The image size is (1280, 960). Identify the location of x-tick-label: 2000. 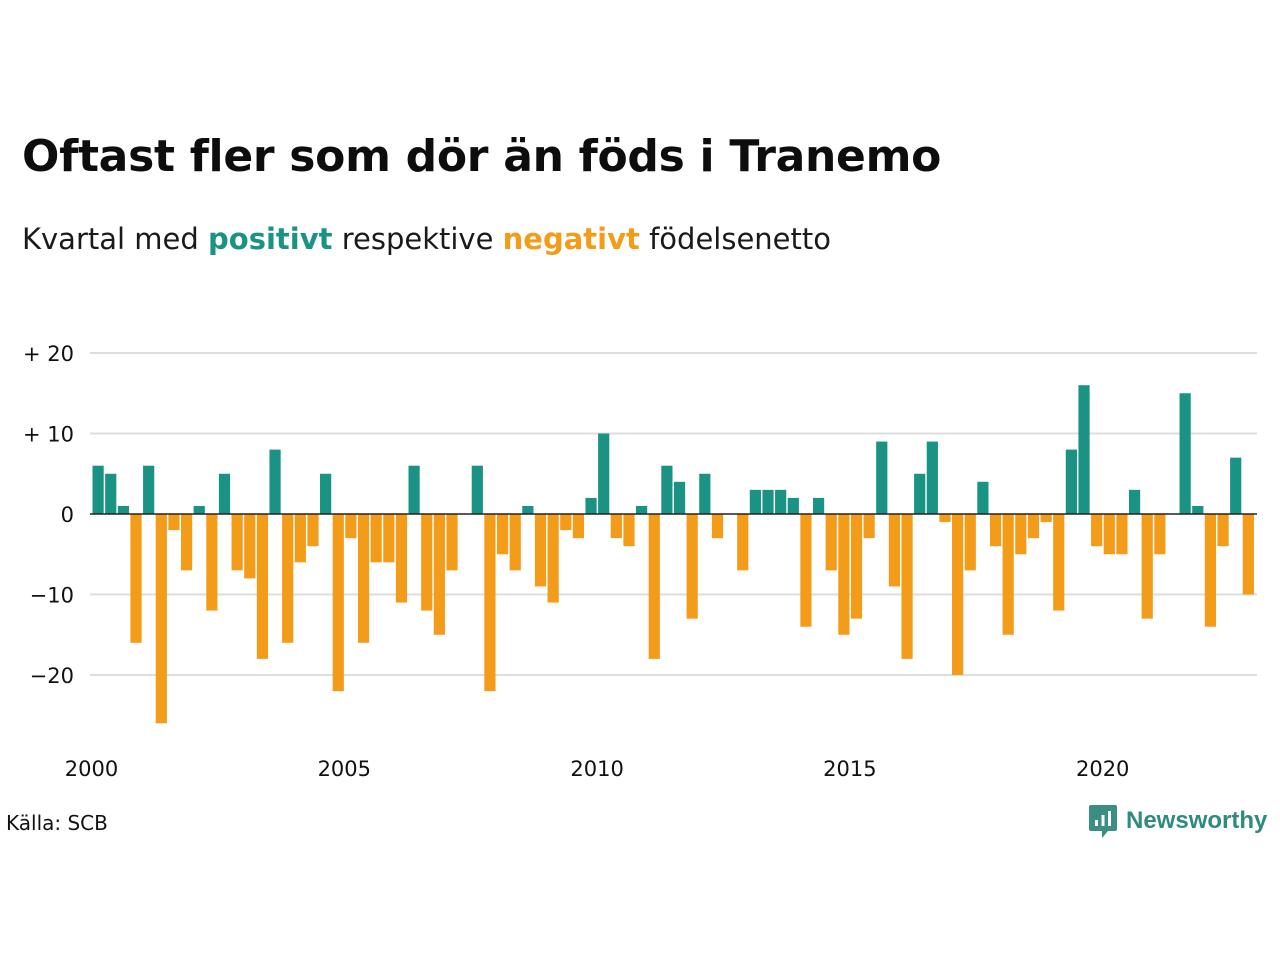
(91, 769).